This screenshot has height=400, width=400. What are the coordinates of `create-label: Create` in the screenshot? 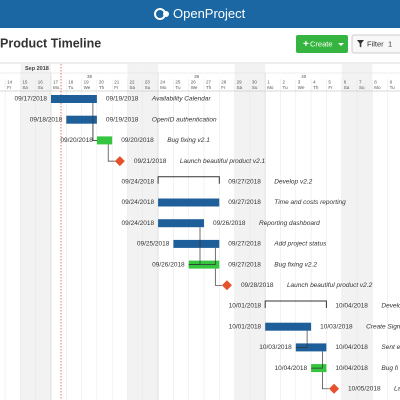 It's located at (321, 43).